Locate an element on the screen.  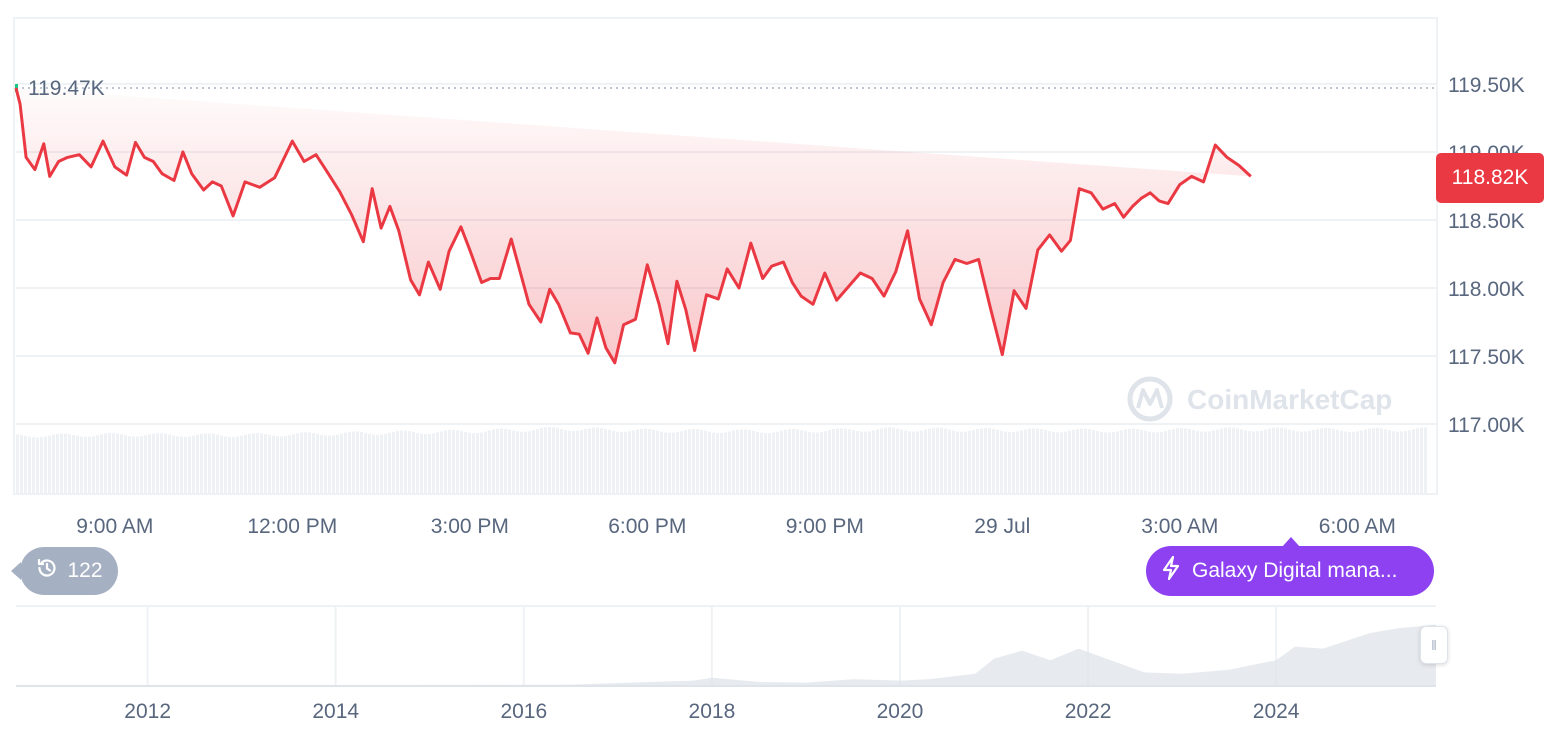
x-tick-label: 3:00 PM is located at coordinates (470, 526).